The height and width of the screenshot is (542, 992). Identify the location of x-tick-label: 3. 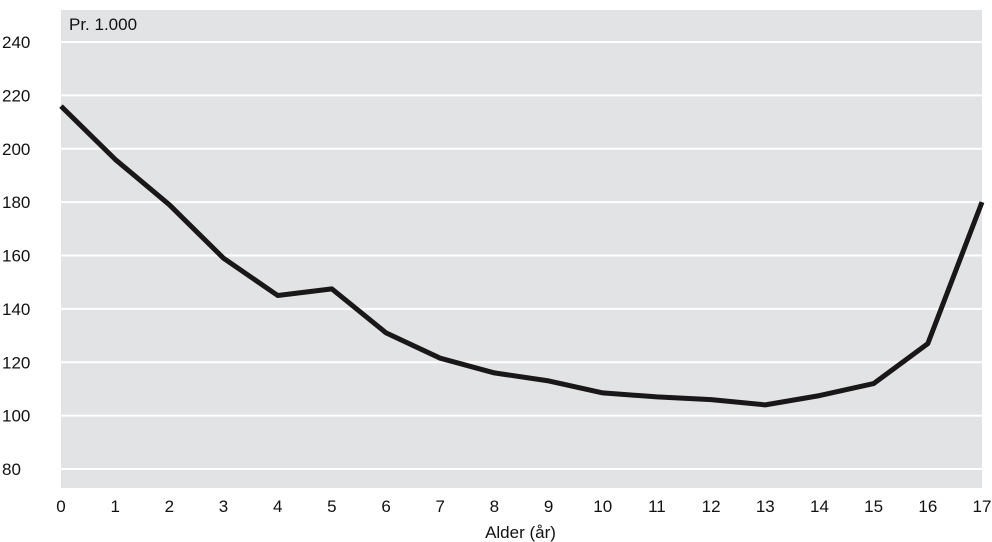
(223, 506).